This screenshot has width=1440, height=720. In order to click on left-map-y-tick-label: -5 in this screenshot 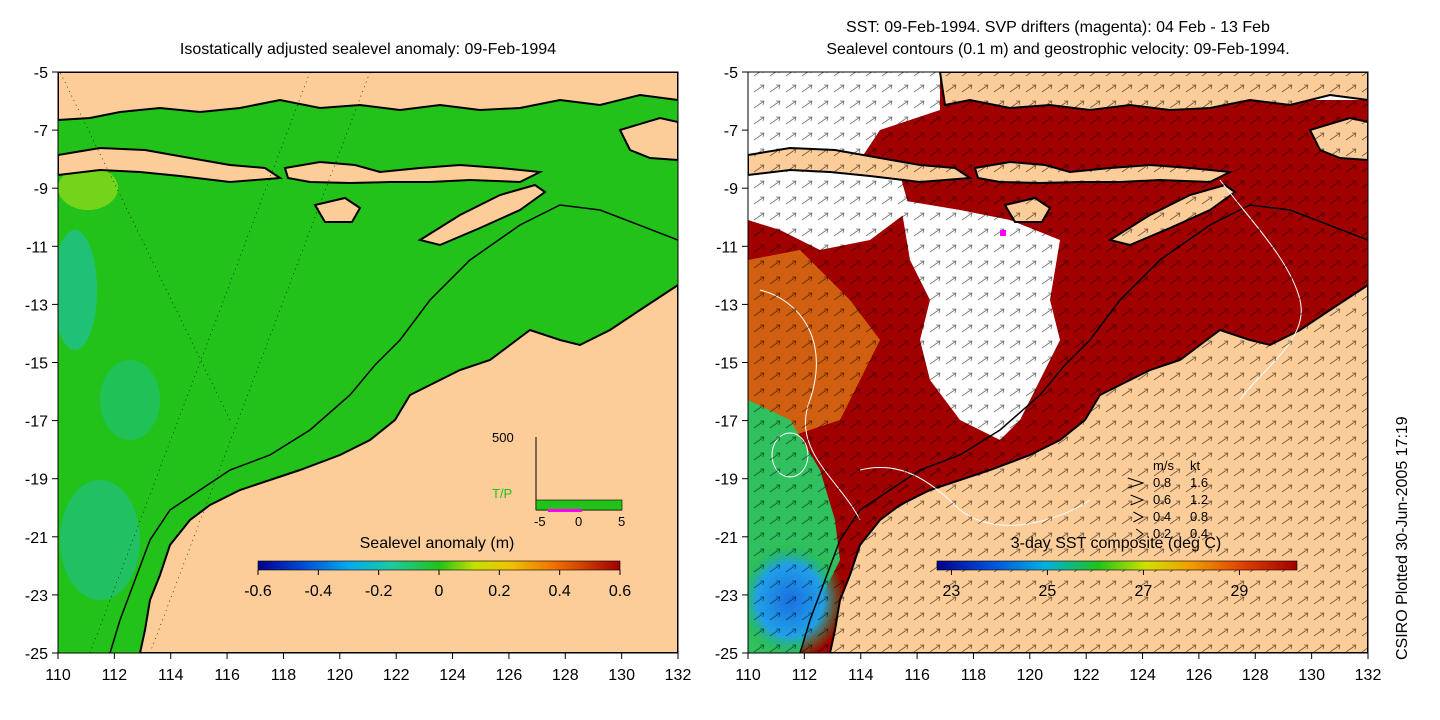, I will do `click(41, 73)`.